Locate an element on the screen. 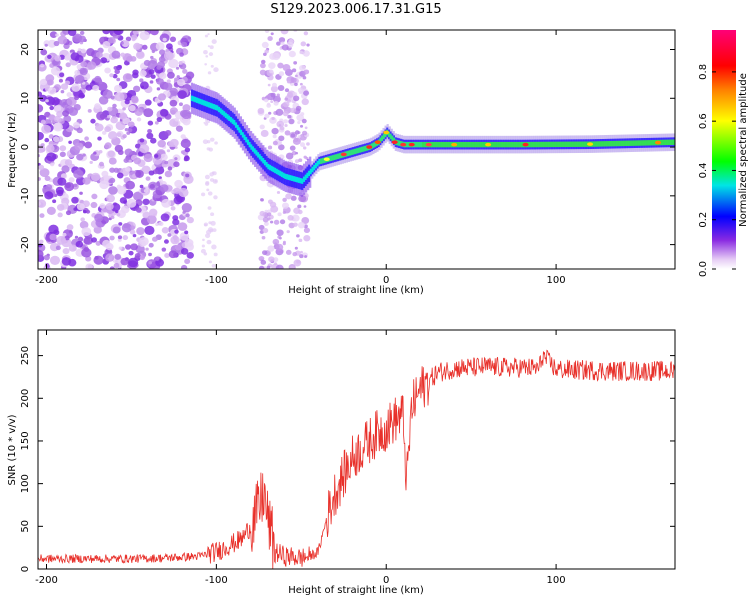 This screenshot has width=750, height=600. snr-y-tick-label: 100 is located at coordinates (25, 483).